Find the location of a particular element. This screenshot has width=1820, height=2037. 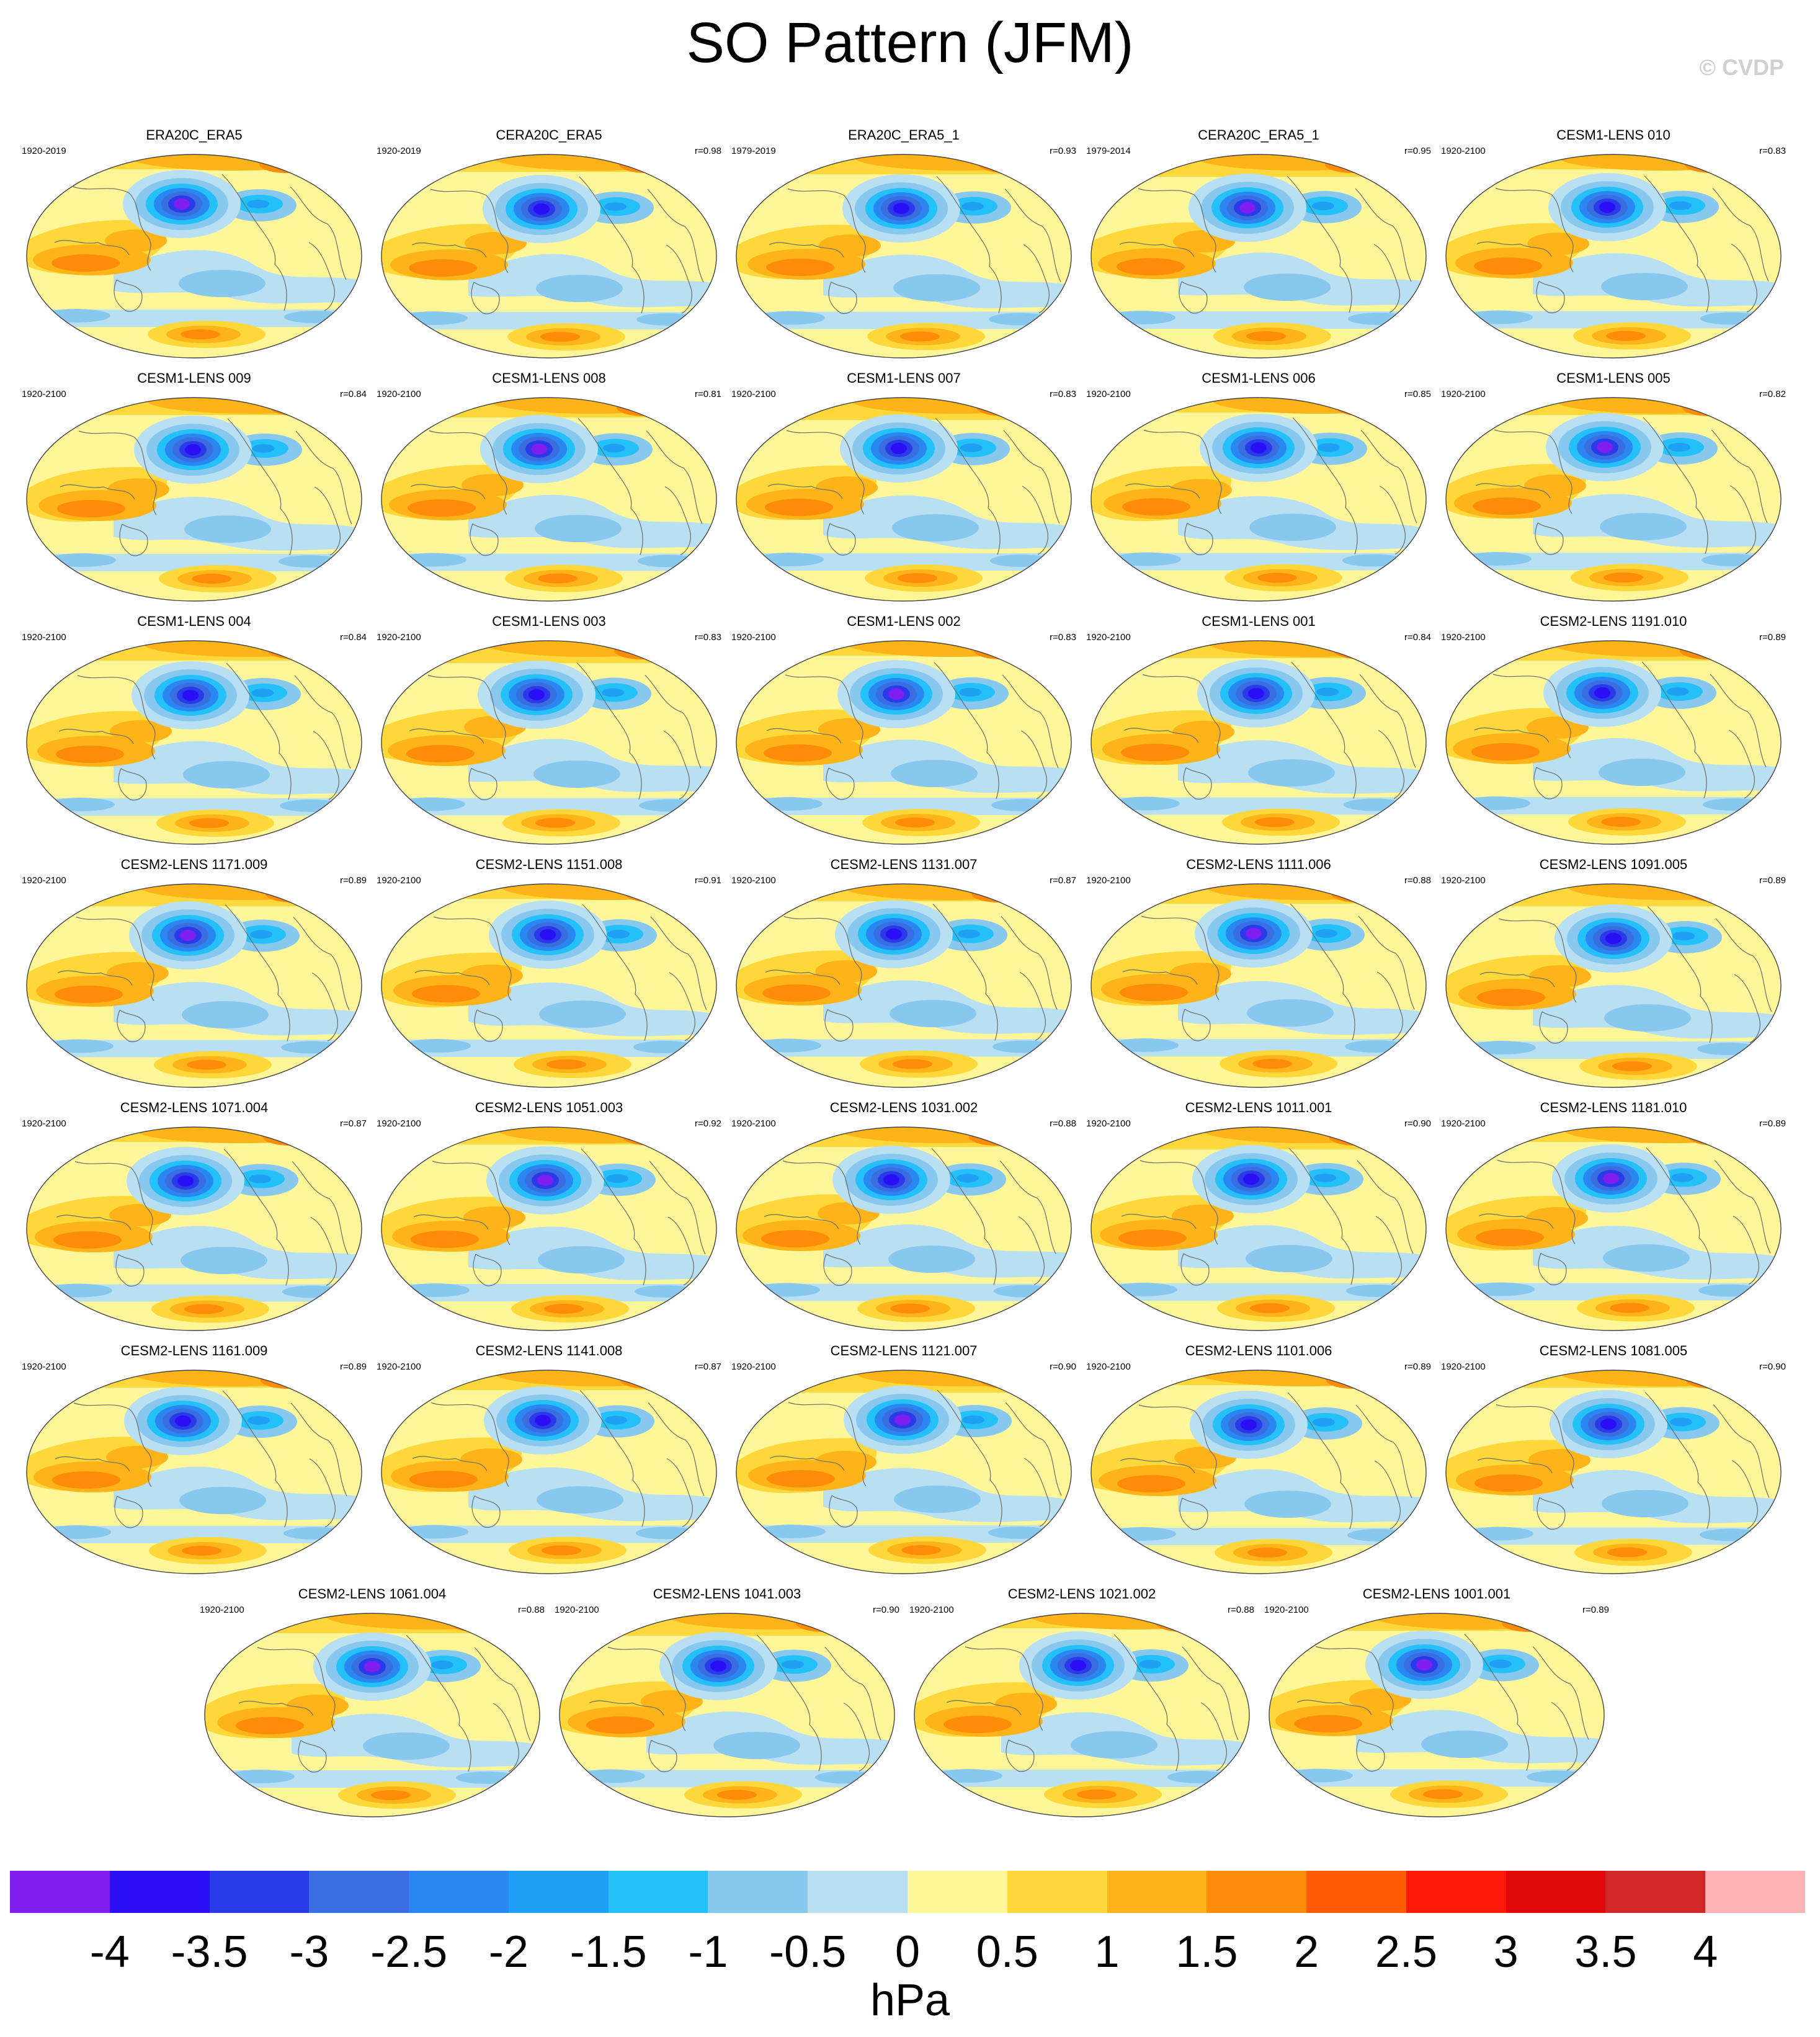

colorbar-tick-label: 2.5 is located at coordinates (1406, 1952).